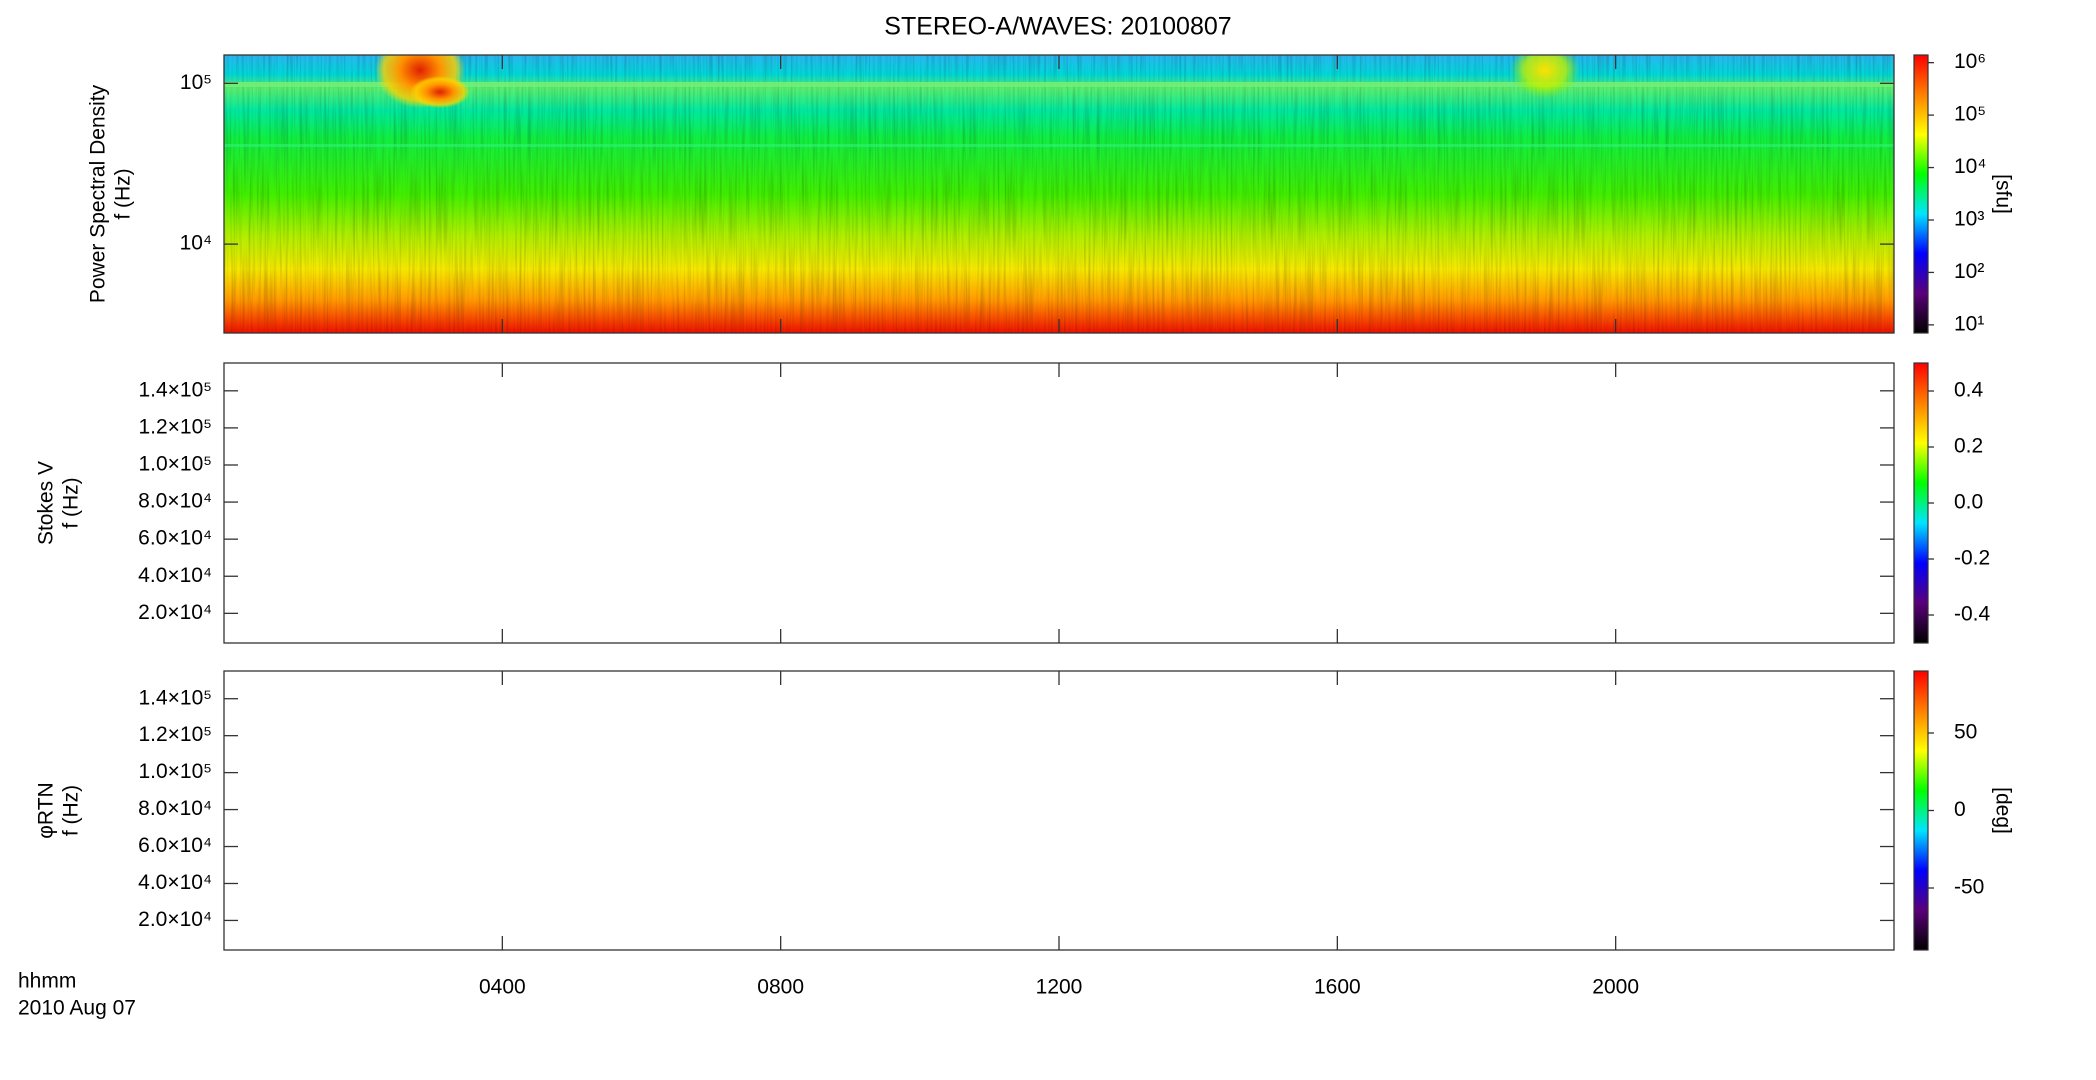 The height and width of the screenshot is (1080, 2096). What do you see at coordinates (1615, 987) in the screenshot?
I see `x-tick-label: 2000` at bounding box center [1615, 987].